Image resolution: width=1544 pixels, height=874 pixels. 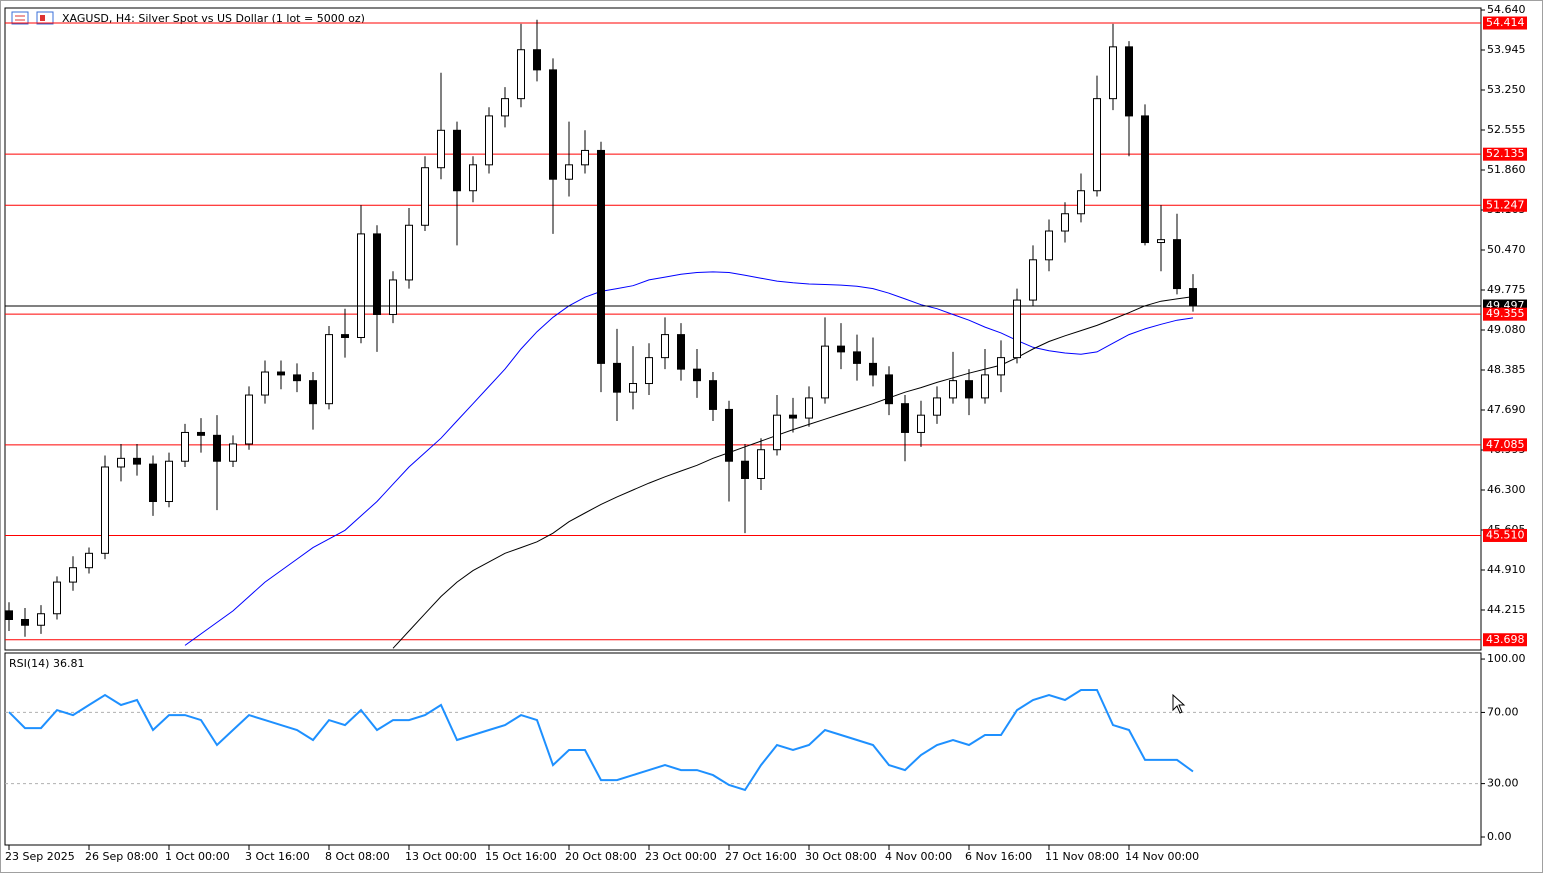 What do you see at coordinates (20, 18) in the screenshot?
I see `icon-list` at bounding box center [20, 18].